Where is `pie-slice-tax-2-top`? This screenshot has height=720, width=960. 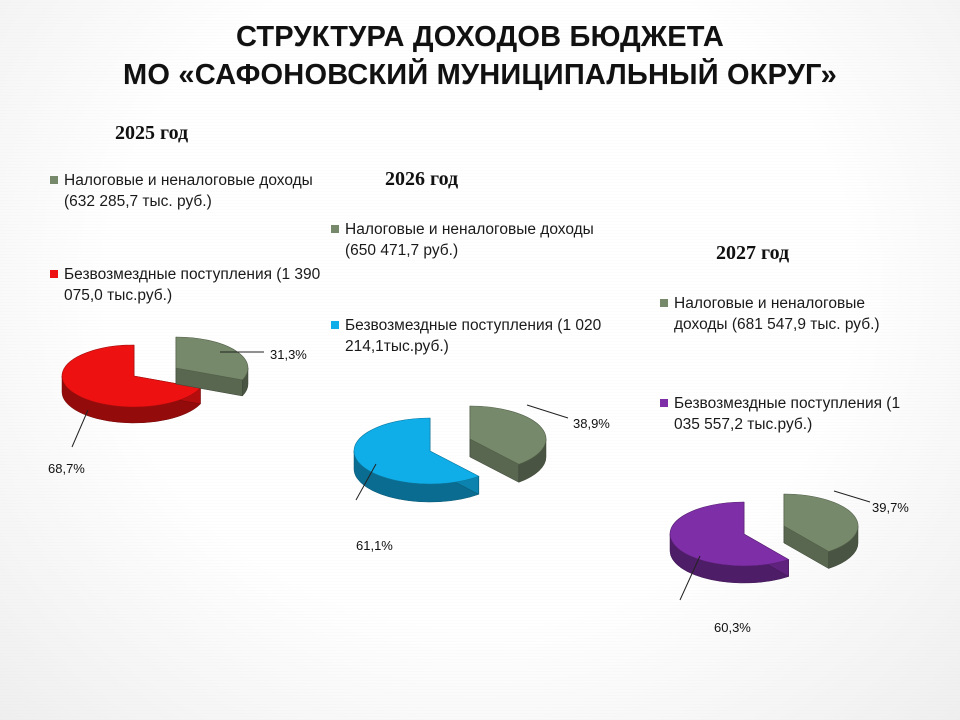
pie-slice-tax-2-top is located at coordinates (821, 522).